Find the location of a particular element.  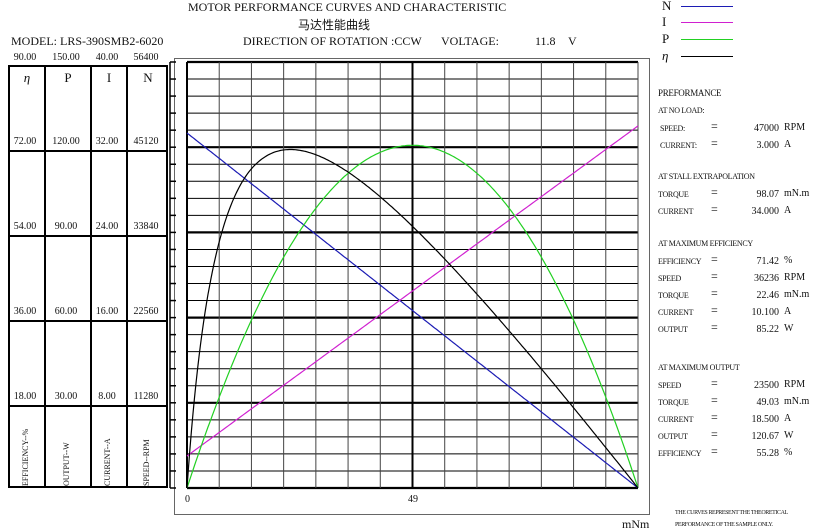

scale-tick-label: 60.00 is located at coordinates (66, 311).